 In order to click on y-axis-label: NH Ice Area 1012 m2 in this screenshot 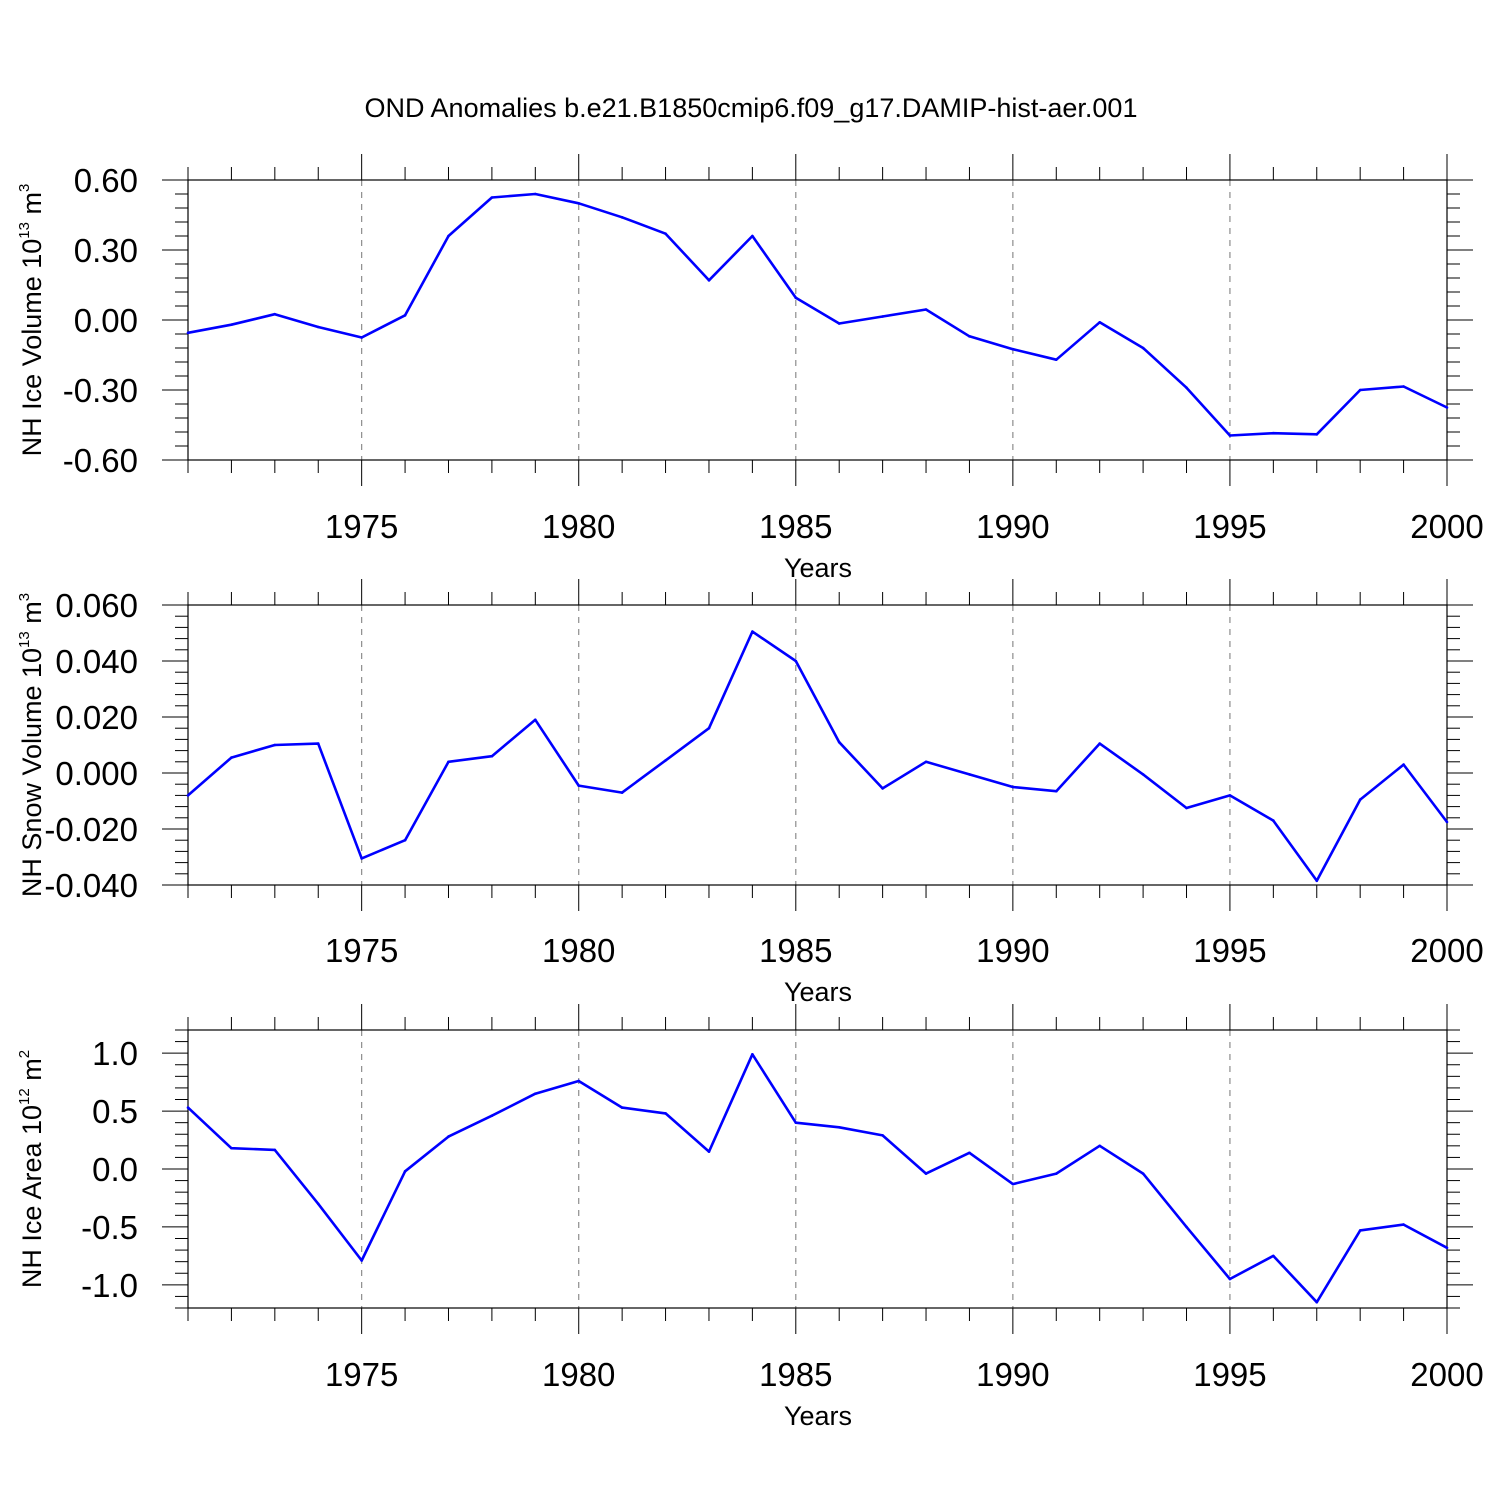, I will do `click(31, 1169)`.